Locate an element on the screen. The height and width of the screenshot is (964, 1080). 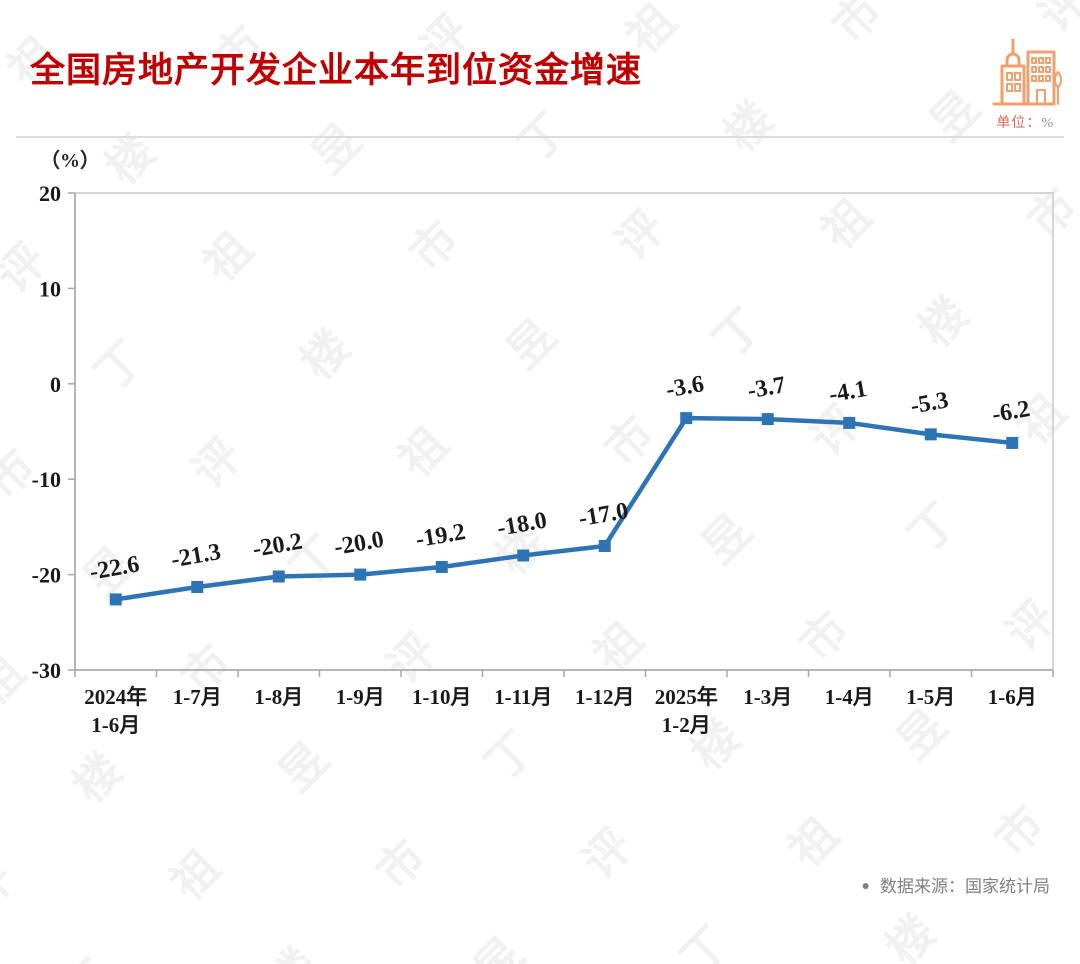
x-axis-label: 1-12月 is located at coordinates (605, 697).